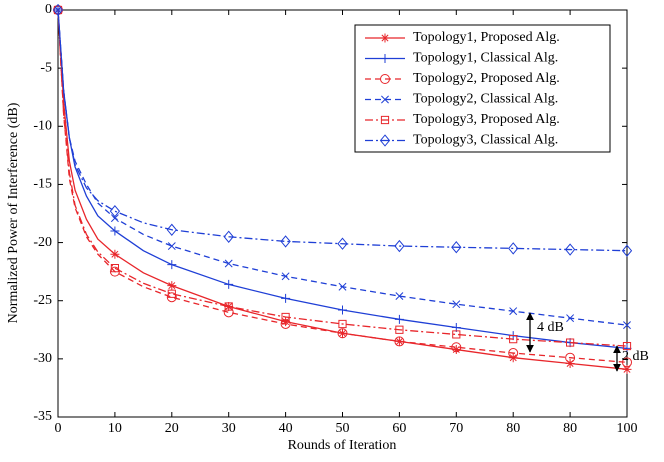 The height and width of the screenshot is (462, 664). Describe the element at coordinates (42, 300) in the screenshot. I see `y-tick-label: -25` at that location.